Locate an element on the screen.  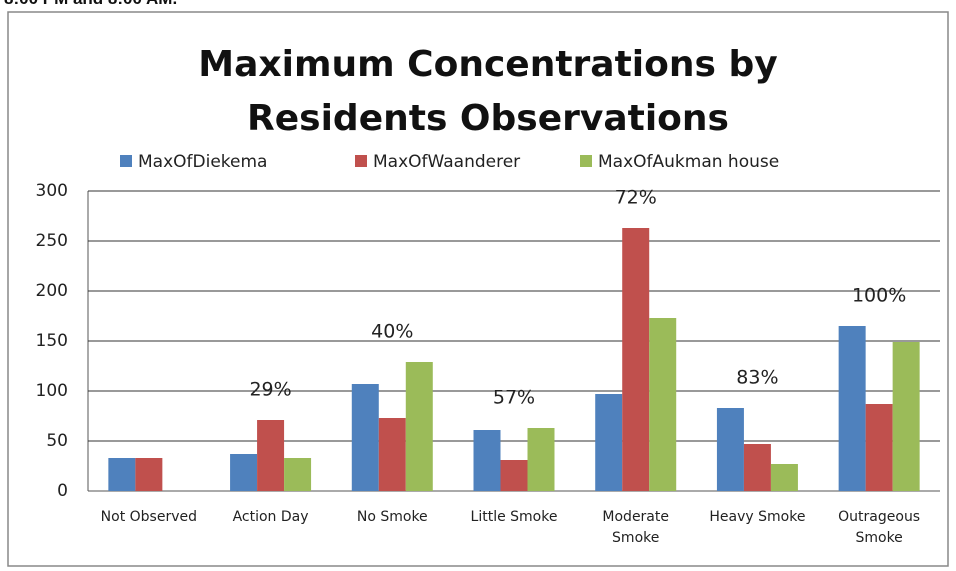
x-tick-label: Moderate Smoke is located at coordinates (635, 527).